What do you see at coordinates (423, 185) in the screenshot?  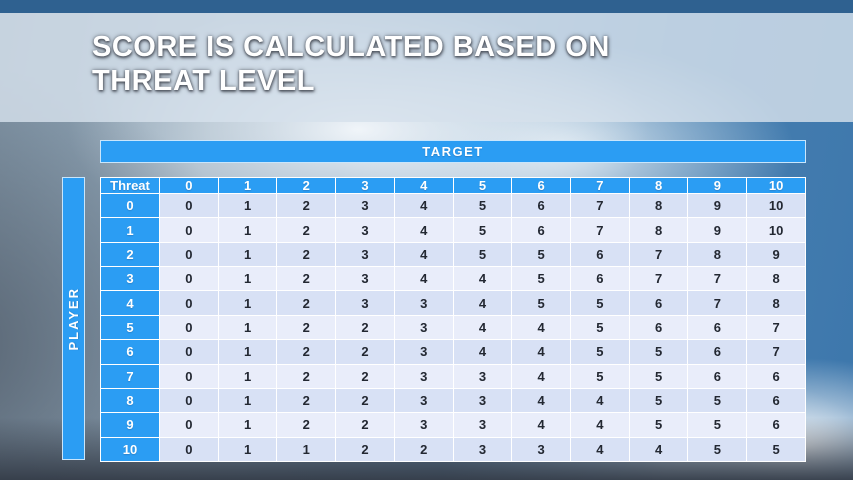 I see `target-column-header: 4` at bounding box center [423, 185].